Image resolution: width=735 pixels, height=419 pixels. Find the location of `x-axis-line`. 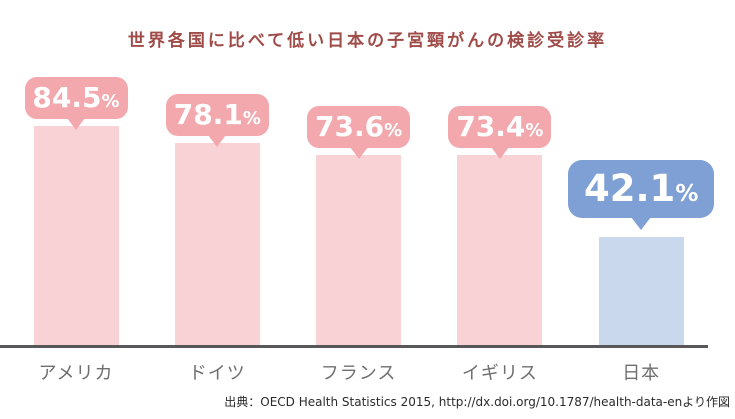

x-axis-line is located at coordinates (354, 346).